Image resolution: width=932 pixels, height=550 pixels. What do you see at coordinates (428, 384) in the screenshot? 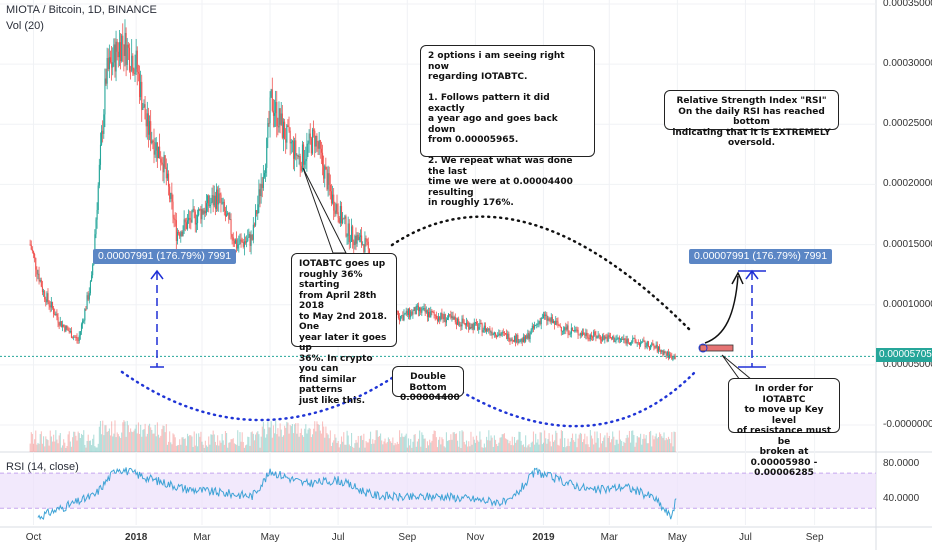
I see `double-bottom-note: Double Bottom 0.00004400` at bounding box center [428, 384].